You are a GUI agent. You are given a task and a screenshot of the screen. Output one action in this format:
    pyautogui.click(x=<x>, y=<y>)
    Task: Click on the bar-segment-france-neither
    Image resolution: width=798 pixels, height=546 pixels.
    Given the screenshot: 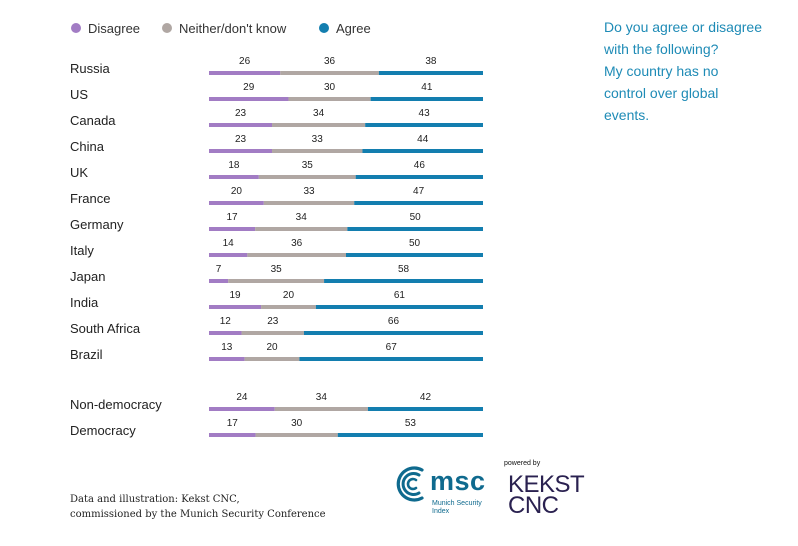 What is the action you would take?
    pyautogui.click(x=309, y=203)
    